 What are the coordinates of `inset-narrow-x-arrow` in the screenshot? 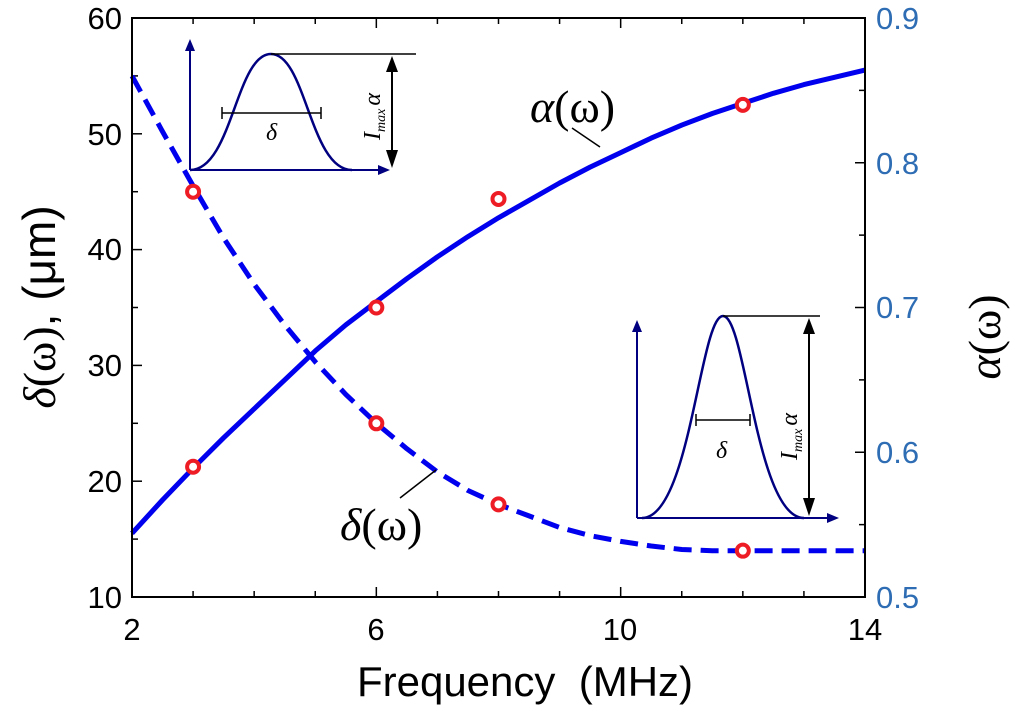 It's located at (833, 518).